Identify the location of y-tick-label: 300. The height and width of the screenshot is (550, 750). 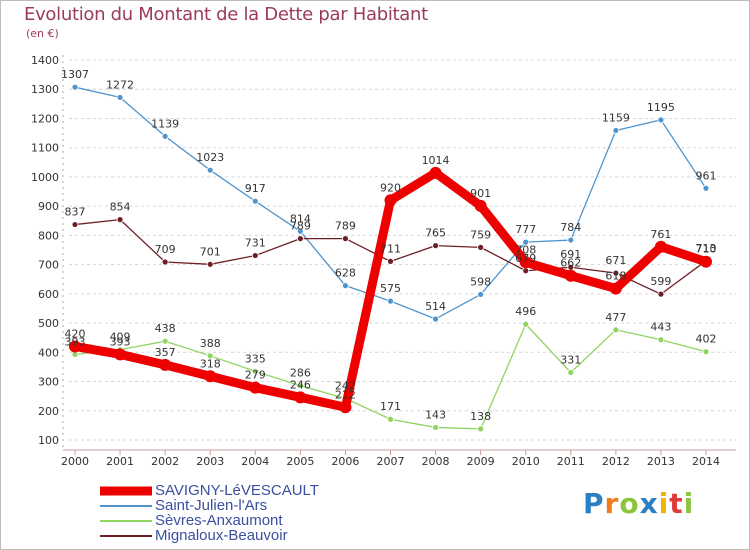
(48, 382).